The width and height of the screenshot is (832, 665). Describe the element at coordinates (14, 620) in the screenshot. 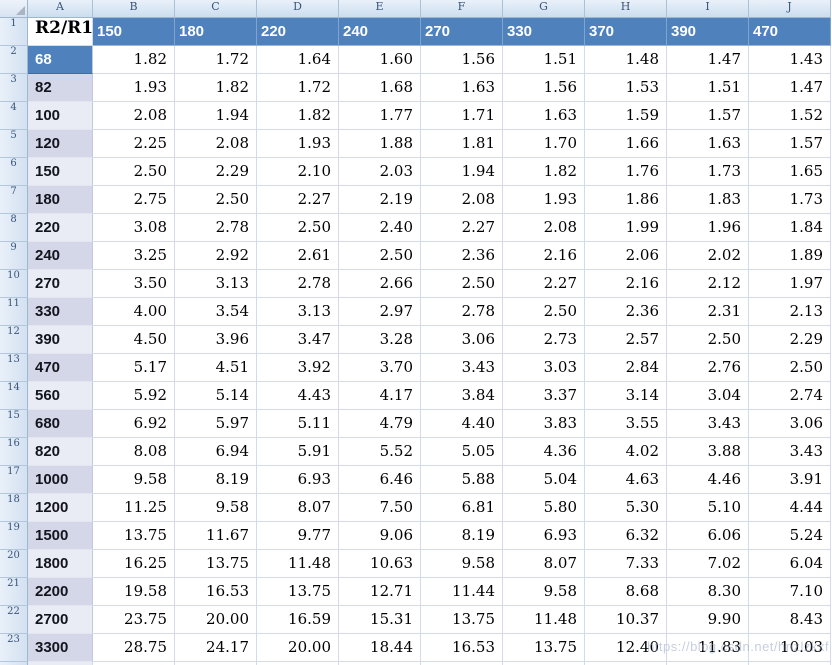

I see `row-header-22: 22` at that location.